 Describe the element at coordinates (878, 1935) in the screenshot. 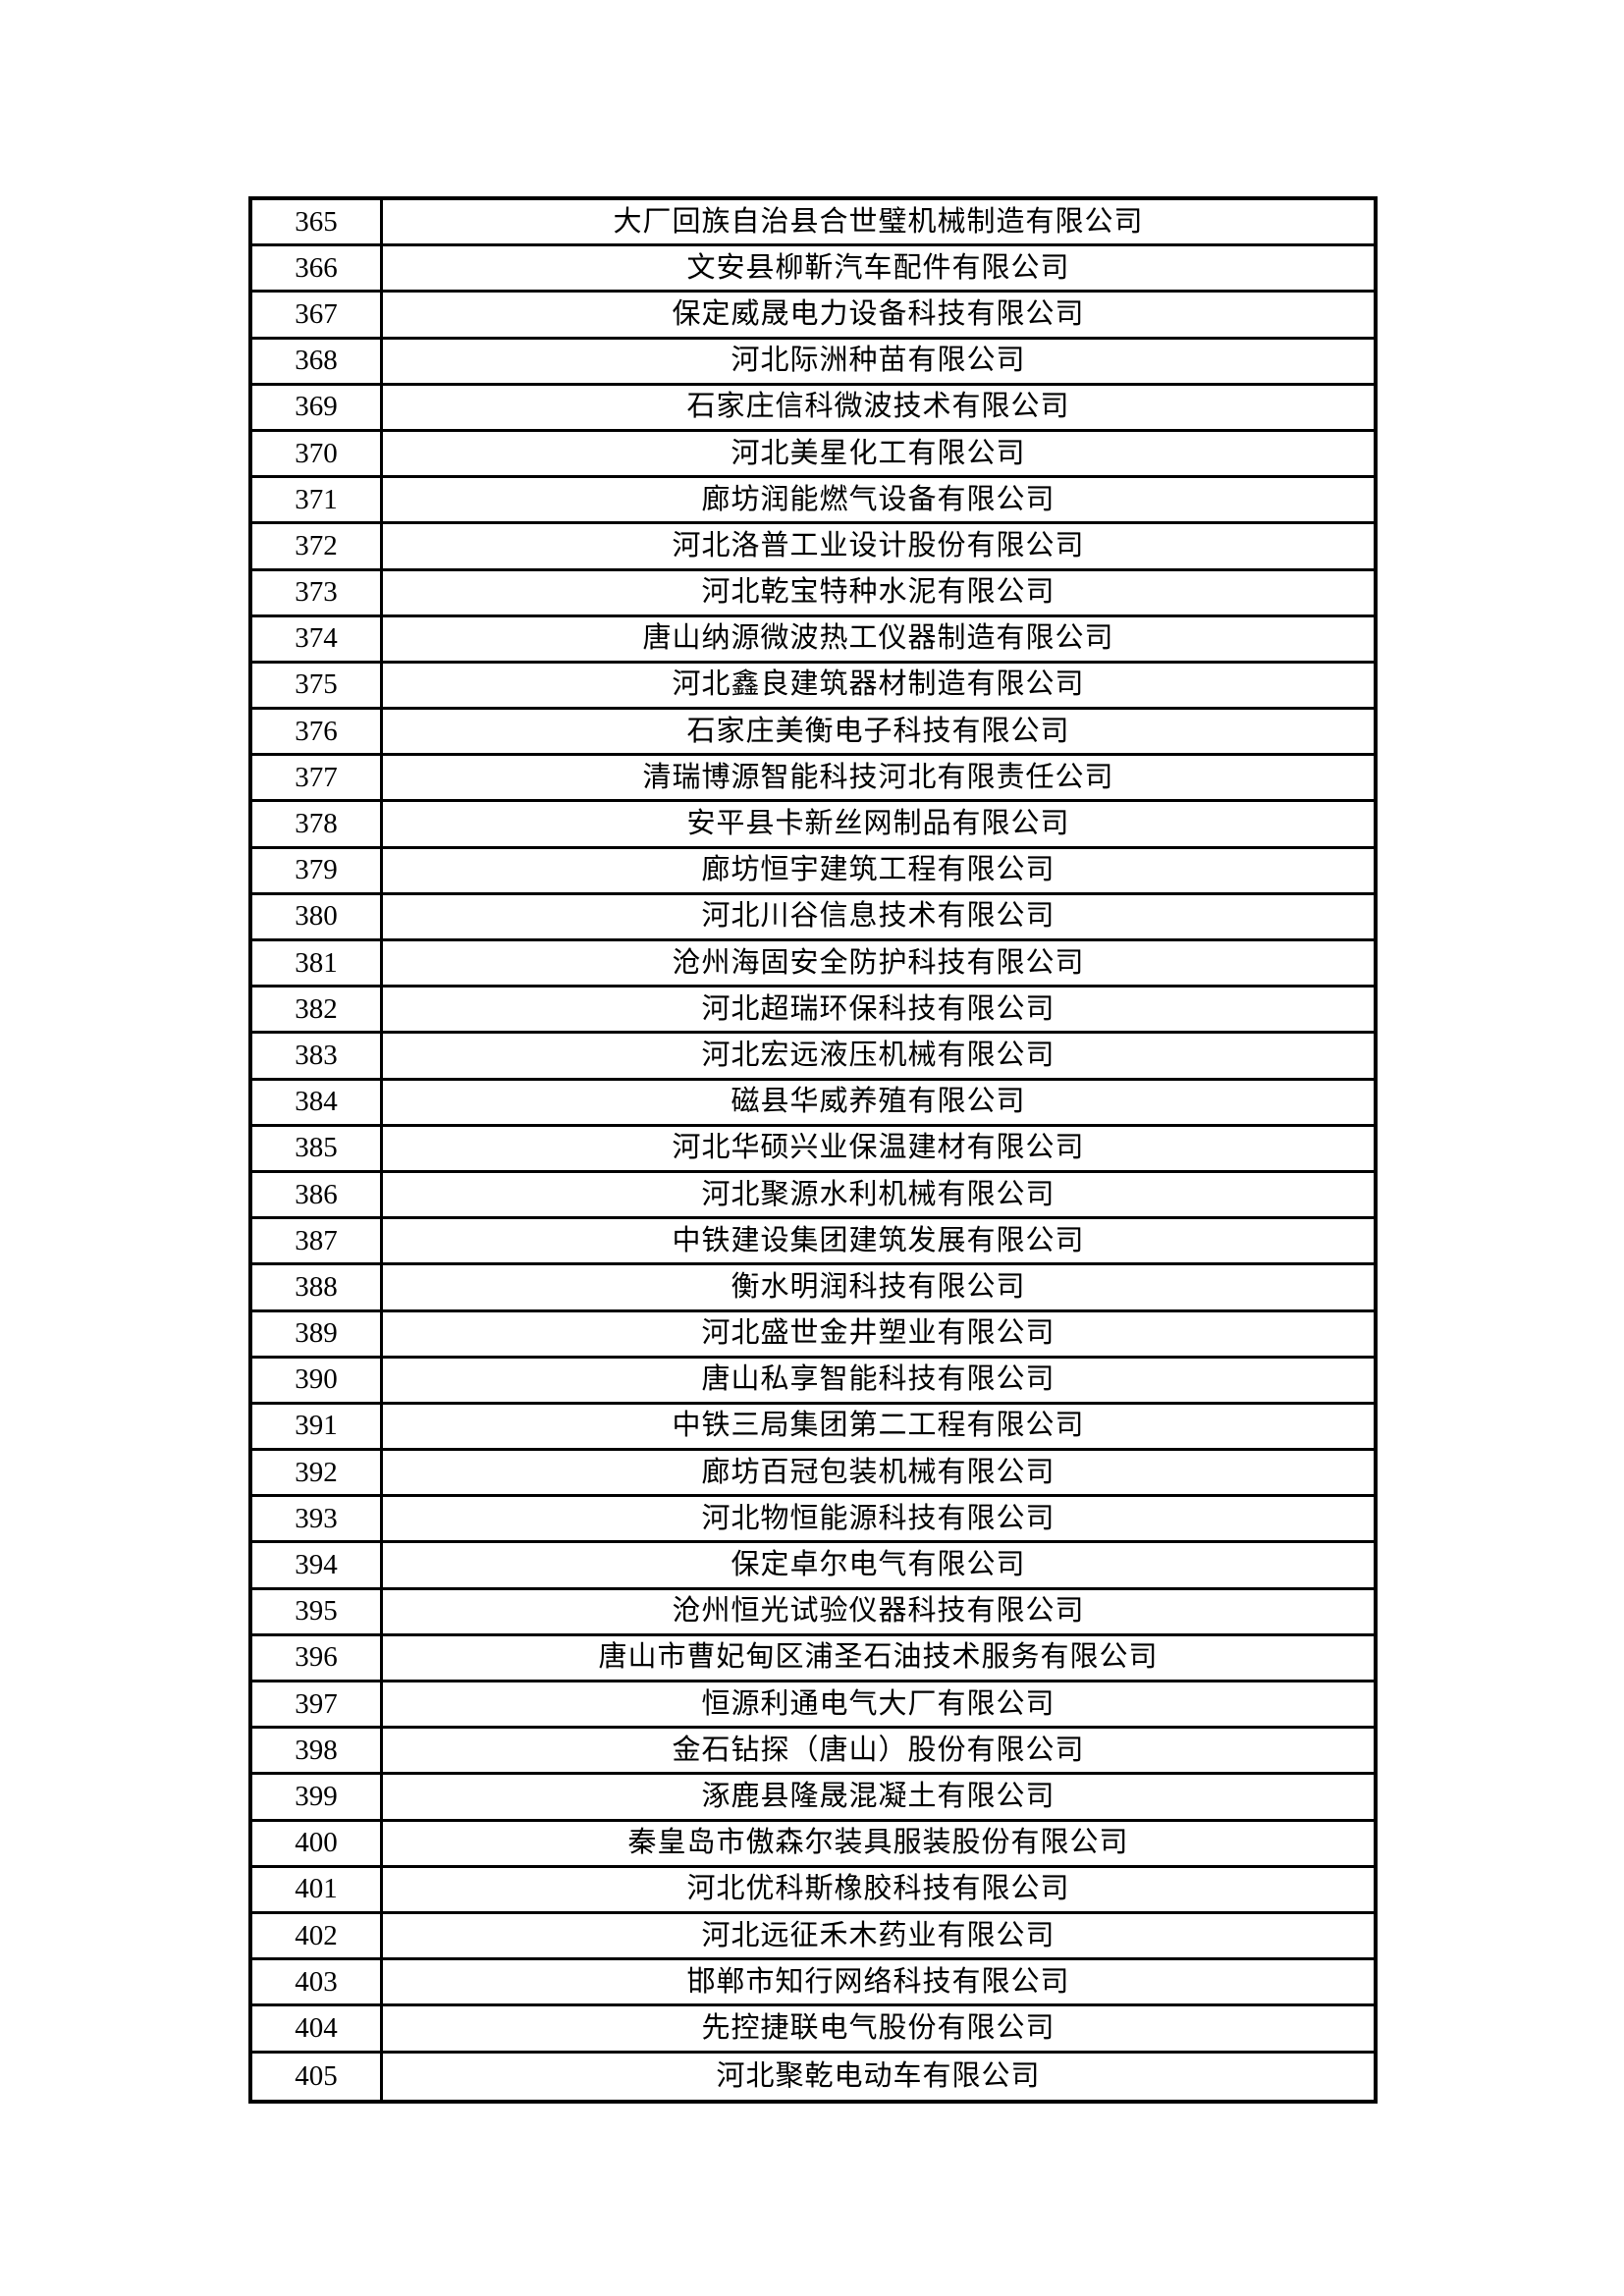

I see `company-name-cell: 河北远征禾木药业有限公司` at that location.